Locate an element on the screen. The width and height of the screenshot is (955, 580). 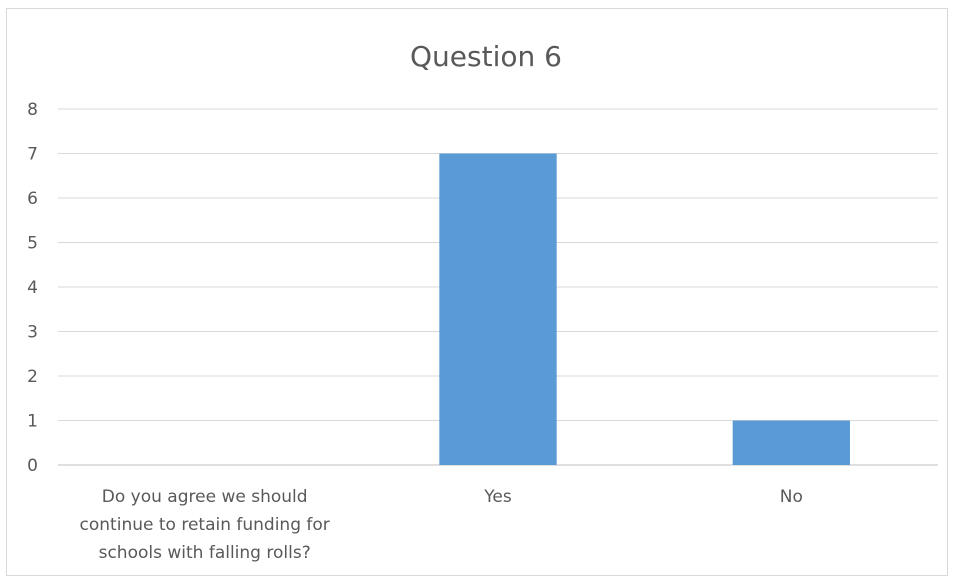
x-category-label: Yes is located at coordinates (497, 497).